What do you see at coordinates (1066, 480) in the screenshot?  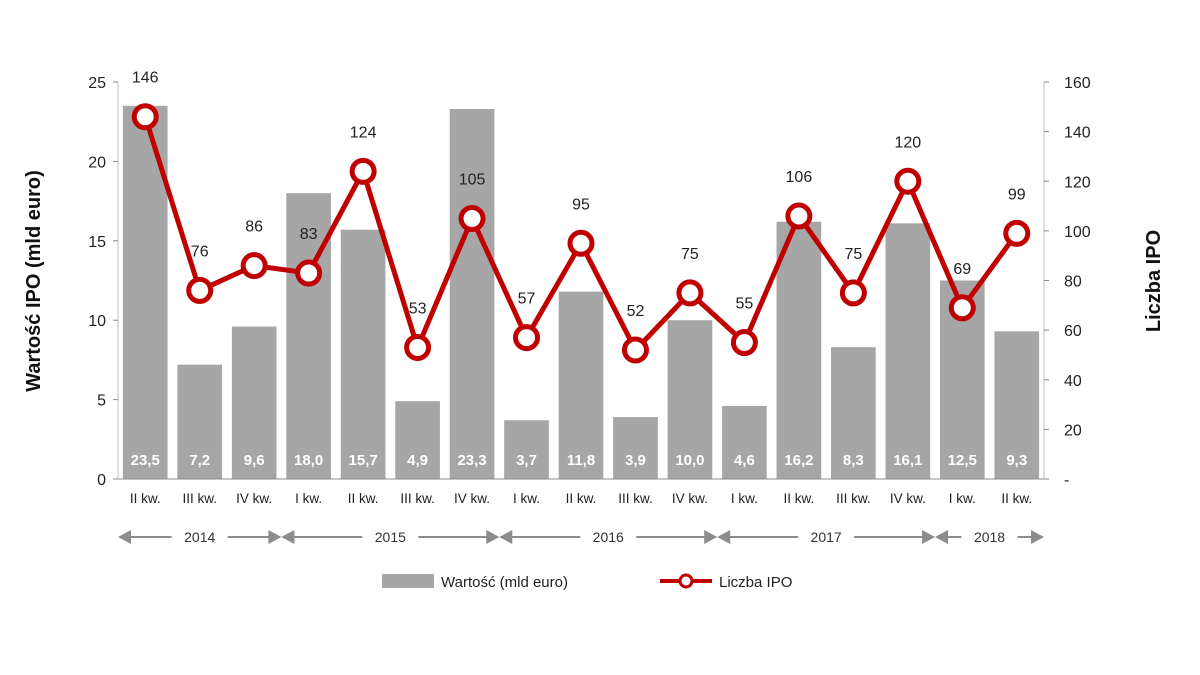 I see `y-tick-label-right: -` at bounding box center [1066, 480].